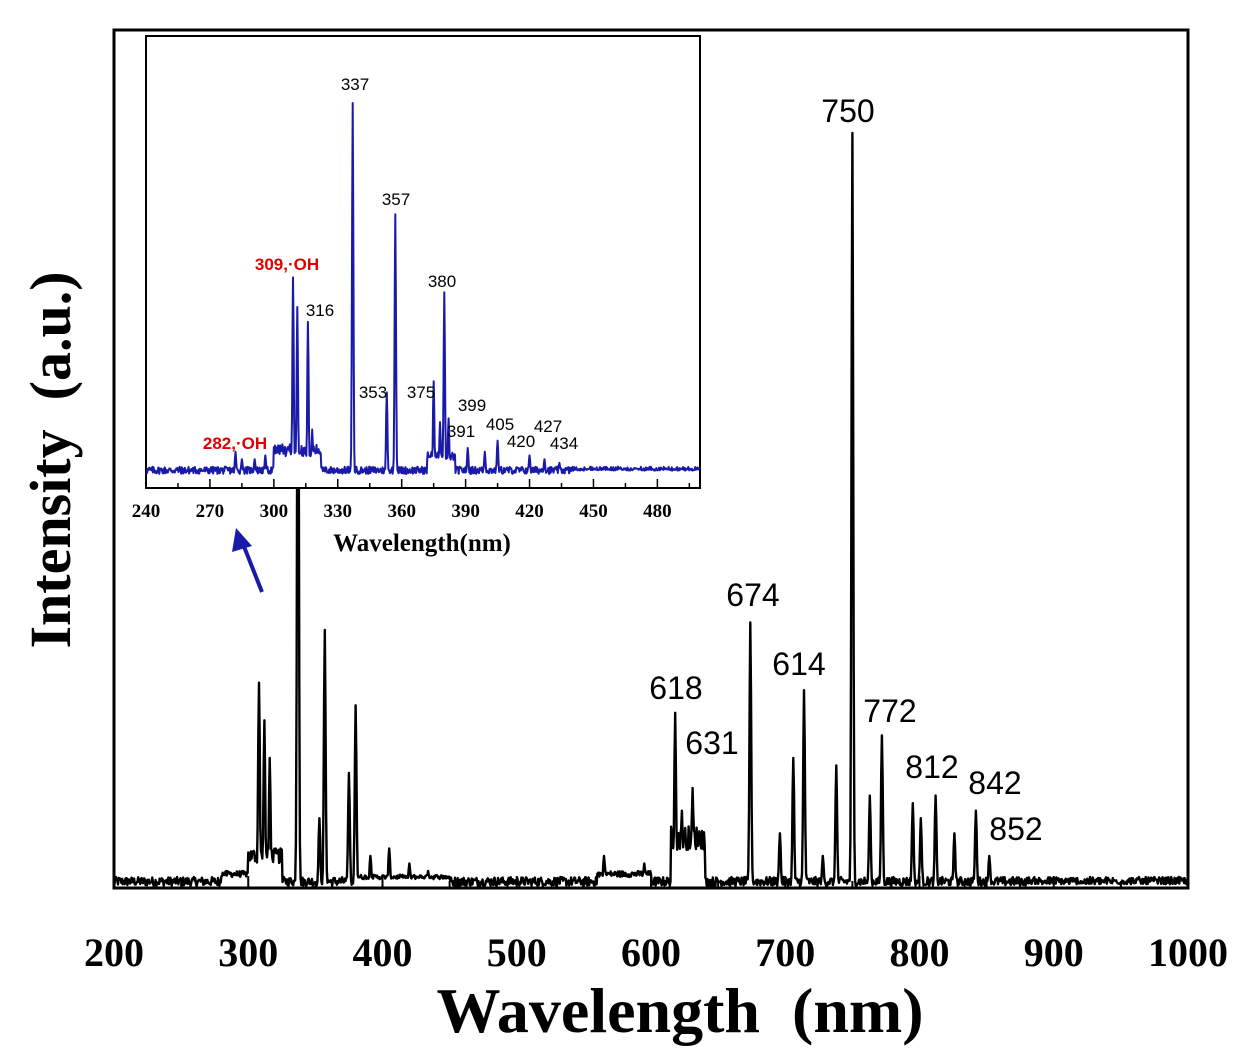 This screenshot has height=1064, width=1252. What do you see at coordinates (657, 511) in the screenshot?
I see `inset-x-tick-label: 480` at bounding box center [657, 511].